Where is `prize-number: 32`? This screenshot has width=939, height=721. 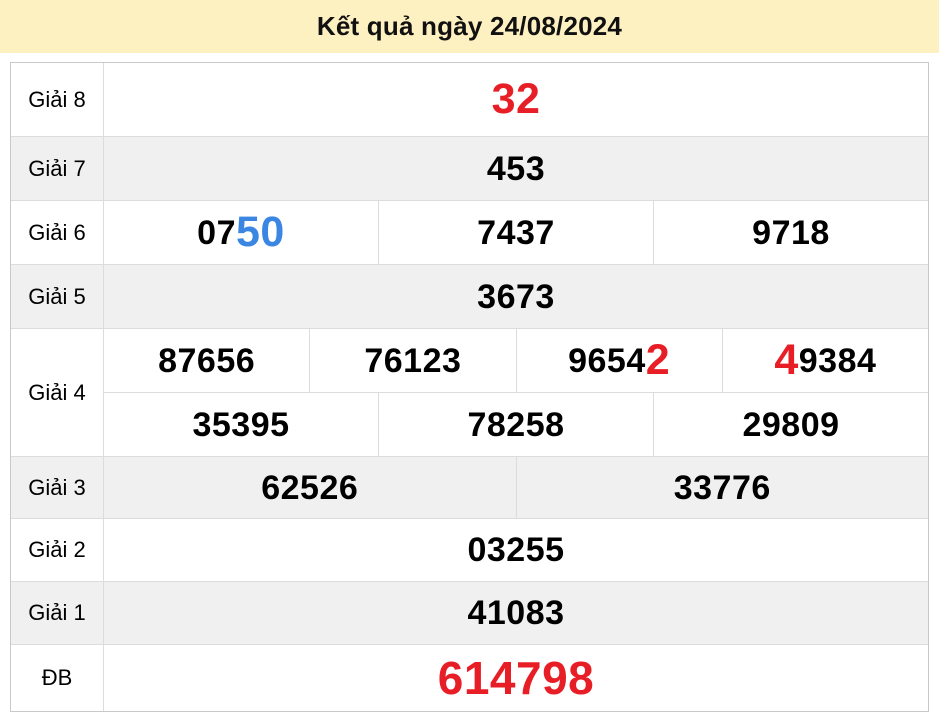
prize-number: 32 is located at coordinates (516, 99).